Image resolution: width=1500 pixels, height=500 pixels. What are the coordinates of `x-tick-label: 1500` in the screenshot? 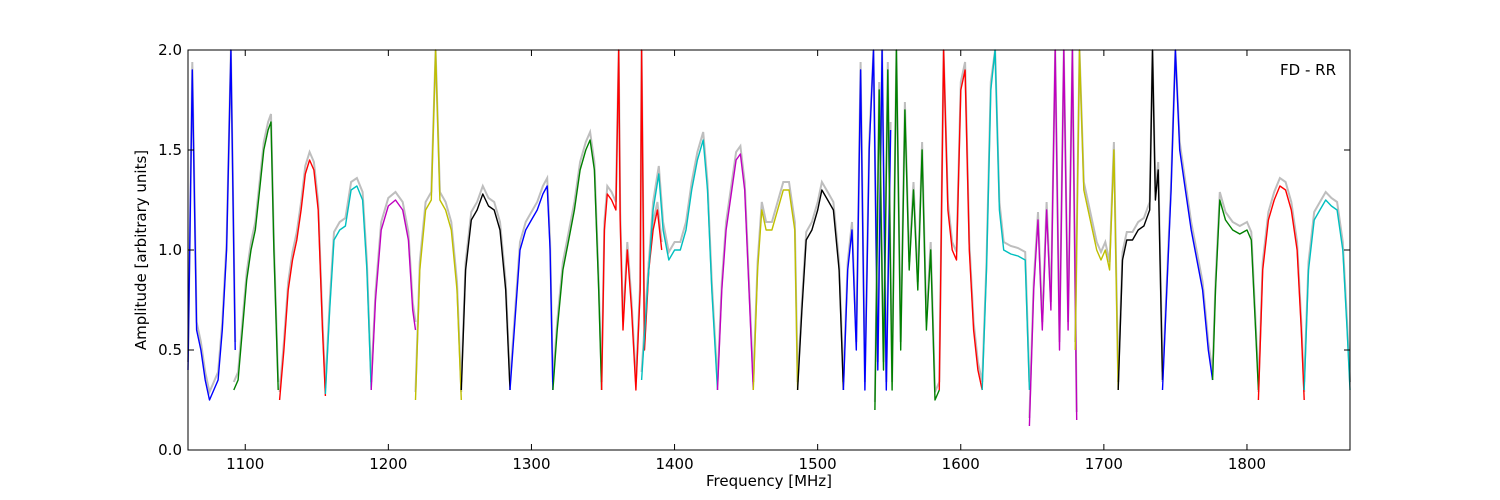 It's located at (818, 464).